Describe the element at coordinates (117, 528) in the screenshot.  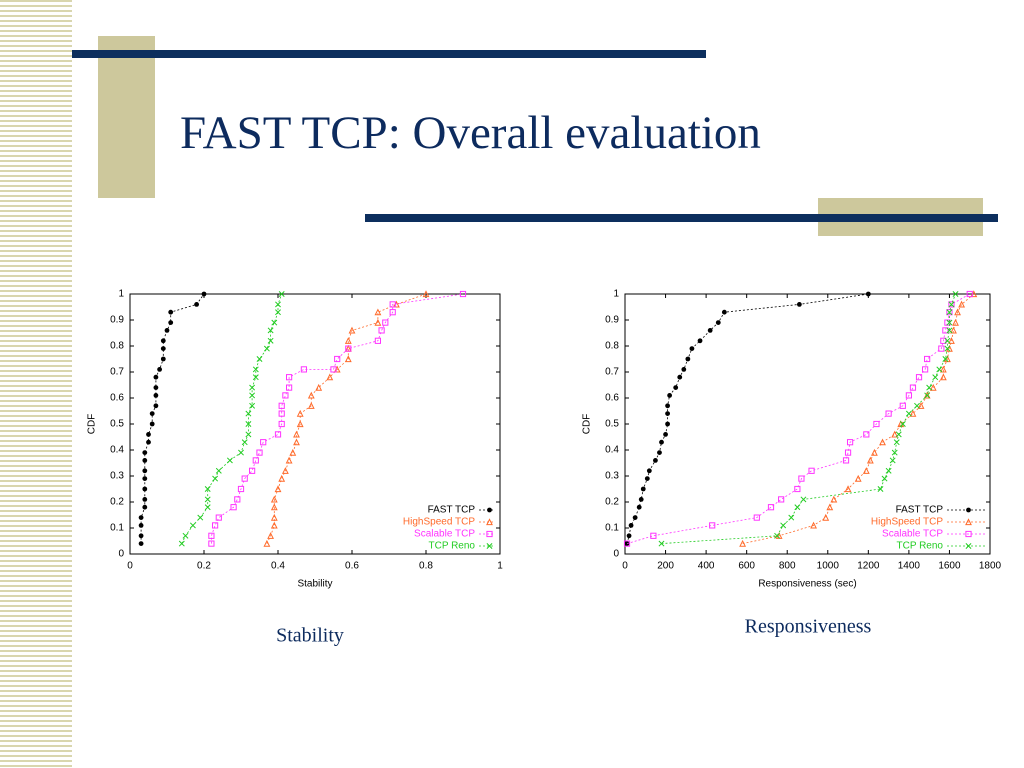
I see `y-tick-label: 0.1` at that location.